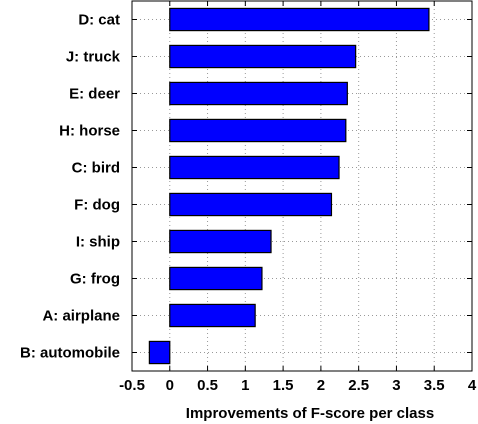 The height and width of the screenshot is (424, 478). I want to click on x-tick-label: 1, so click(245, 385).